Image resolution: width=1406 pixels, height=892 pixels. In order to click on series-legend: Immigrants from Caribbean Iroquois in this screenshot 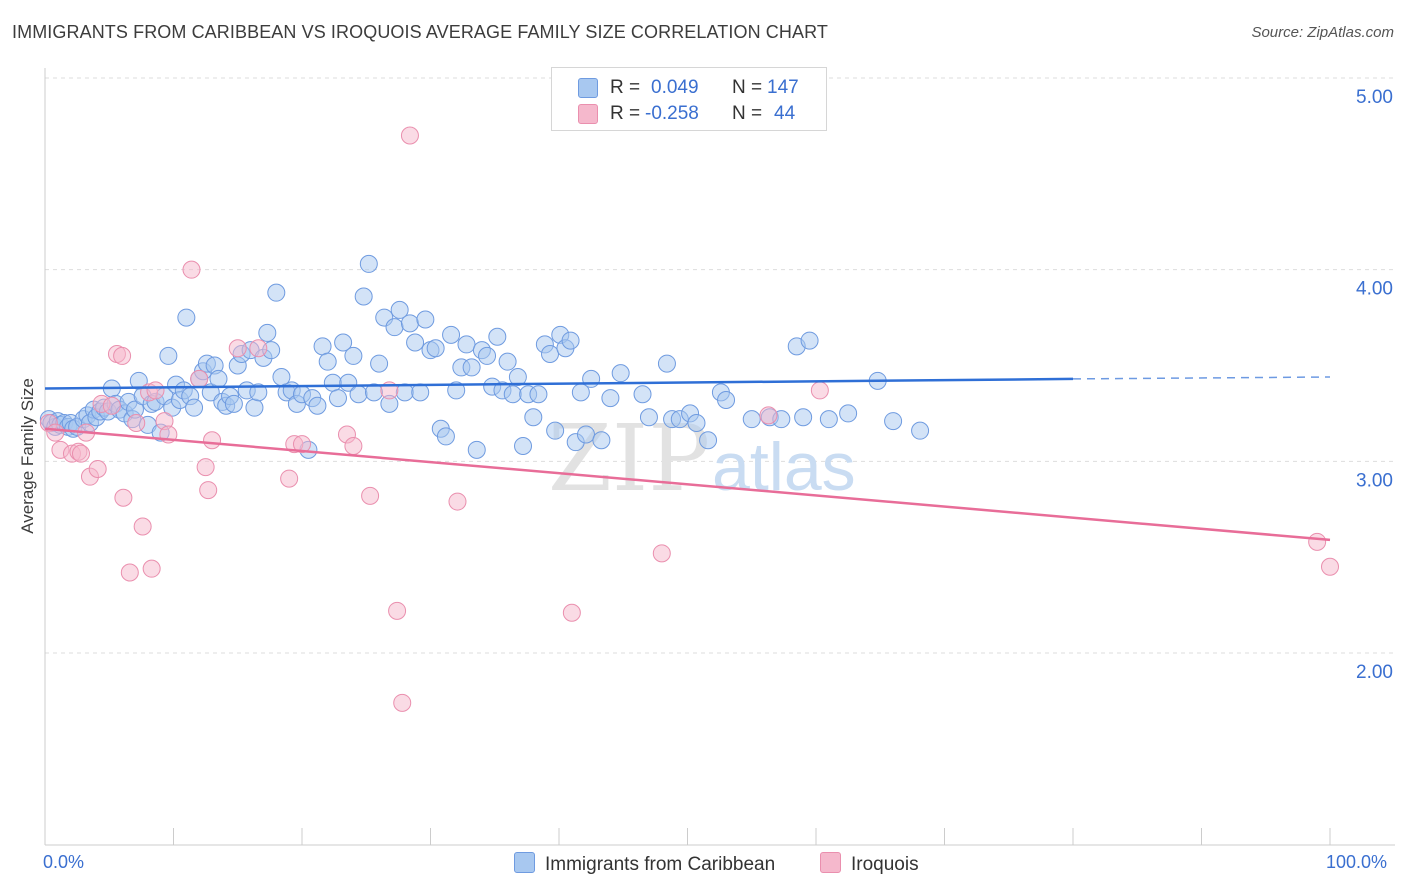, I will do `click(703, 865)`.